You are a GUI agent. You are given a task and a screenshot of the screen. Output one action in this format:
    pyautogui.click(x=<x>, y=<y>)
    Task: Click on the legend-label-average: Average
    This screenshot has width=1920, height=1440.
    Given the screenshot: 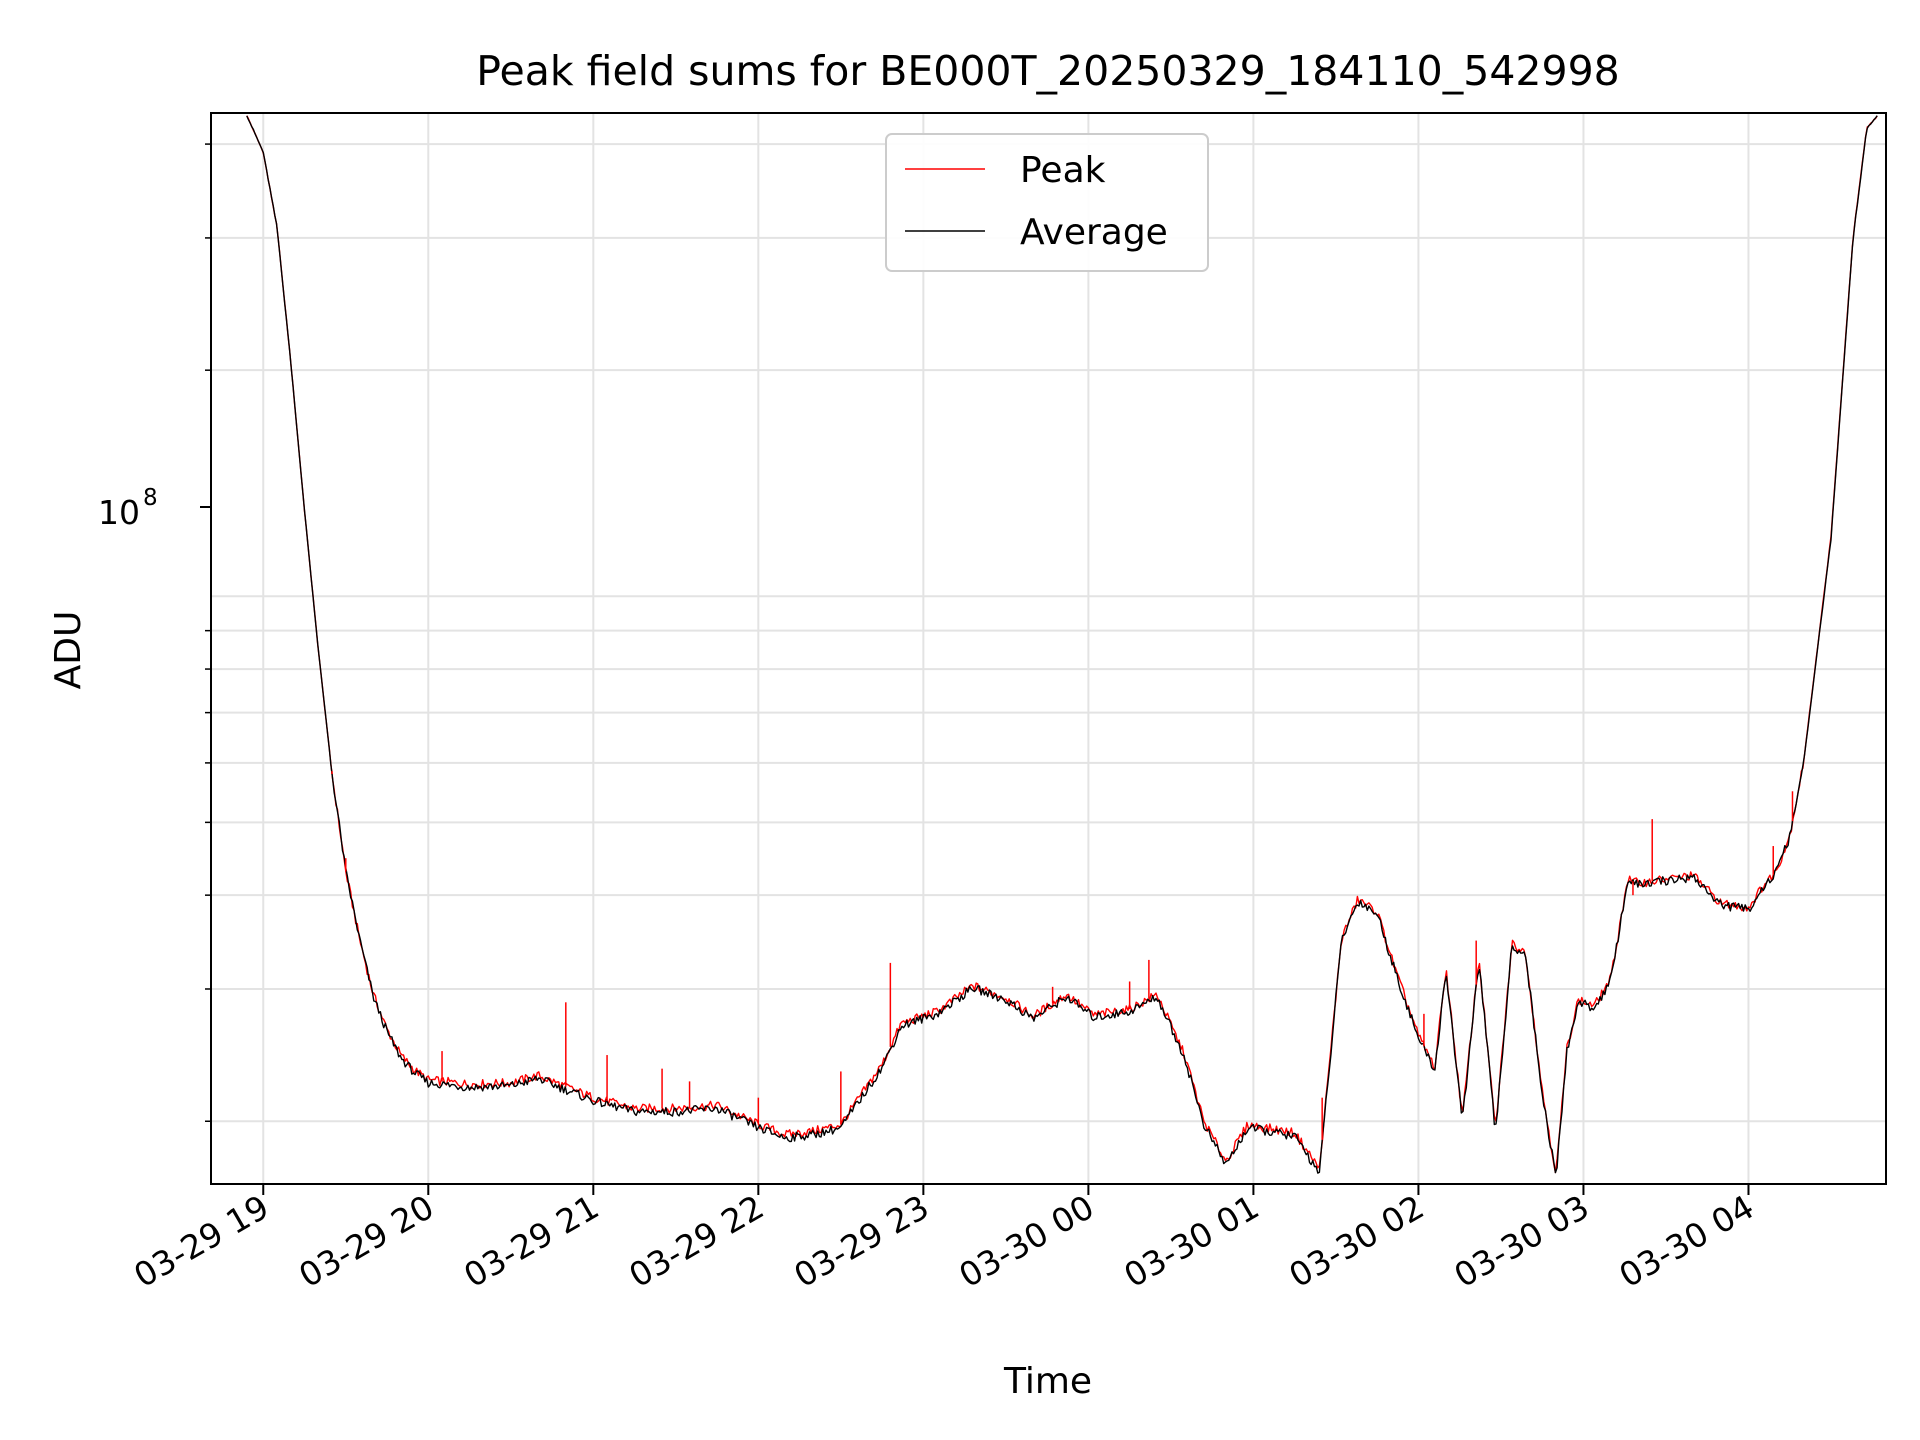 What is the action you would take?
    pyautogui.click(x=1094, y=232)
    